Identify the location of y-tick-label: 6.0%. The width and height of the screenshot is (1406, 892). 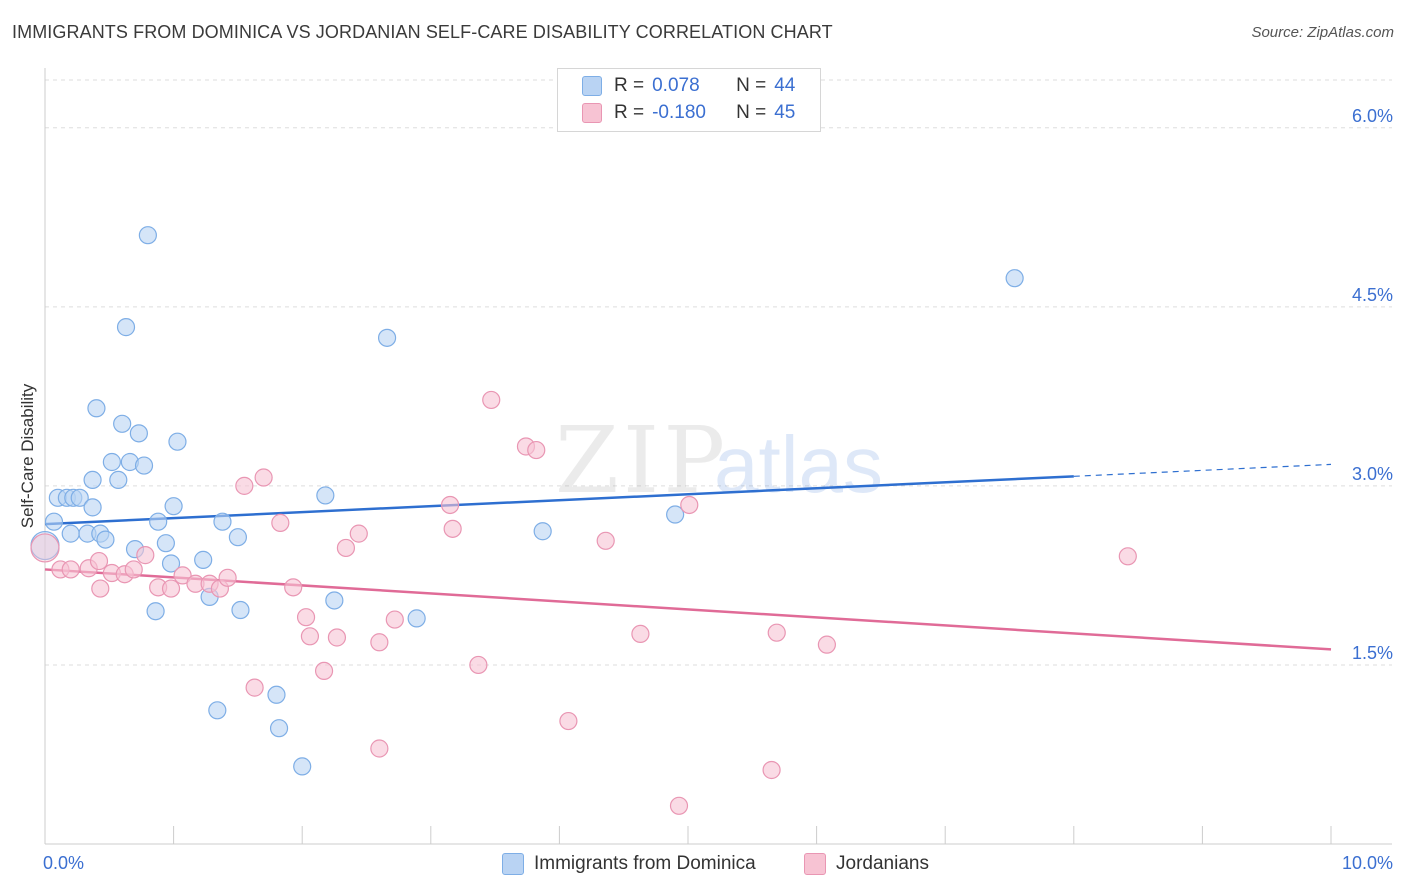
(1372, 116).